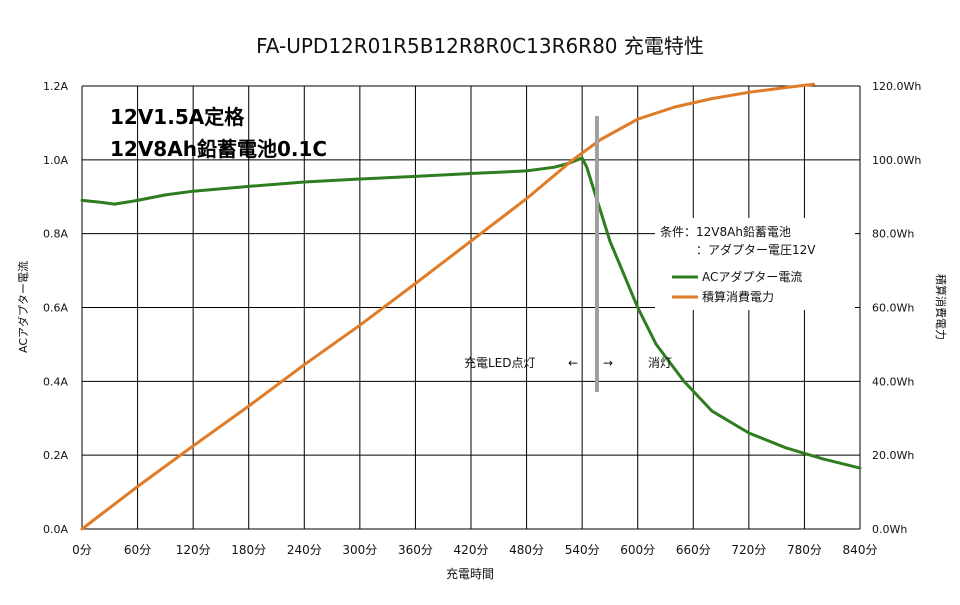 The width and height of the screenshot is (960, 605). I want to click on right-tick-label: 20.0Wh, so click(893, 455).